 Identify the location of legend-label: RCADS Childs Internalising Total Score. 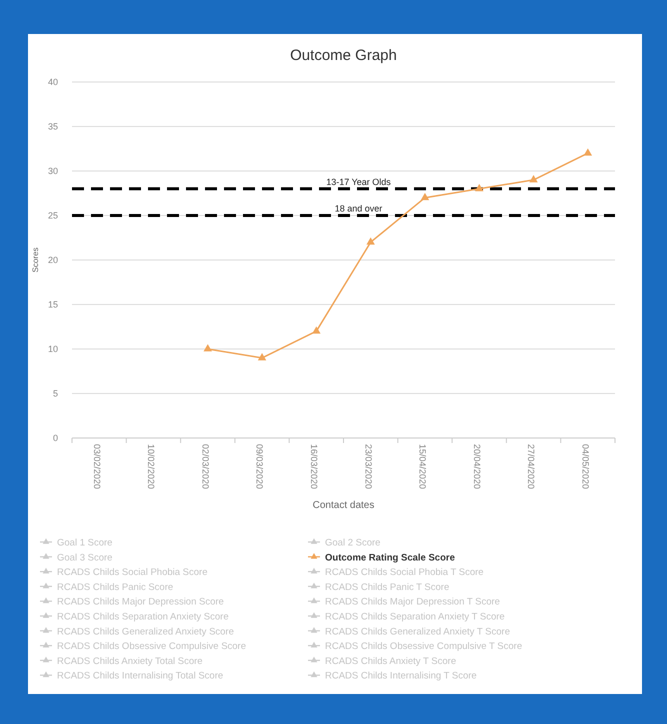
(140, 676).